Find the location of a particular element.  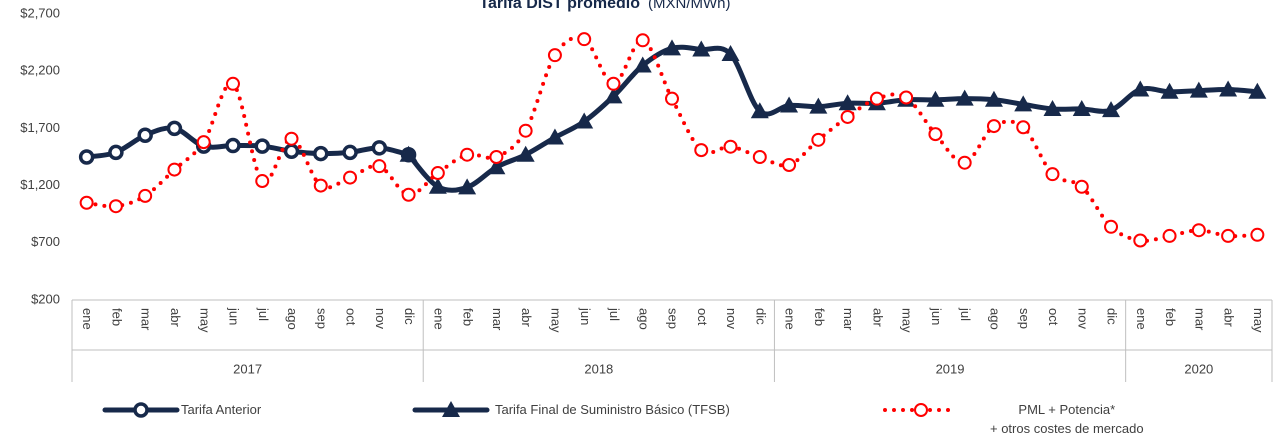

x-tick-label: jul is located at coordinates (614, 314).